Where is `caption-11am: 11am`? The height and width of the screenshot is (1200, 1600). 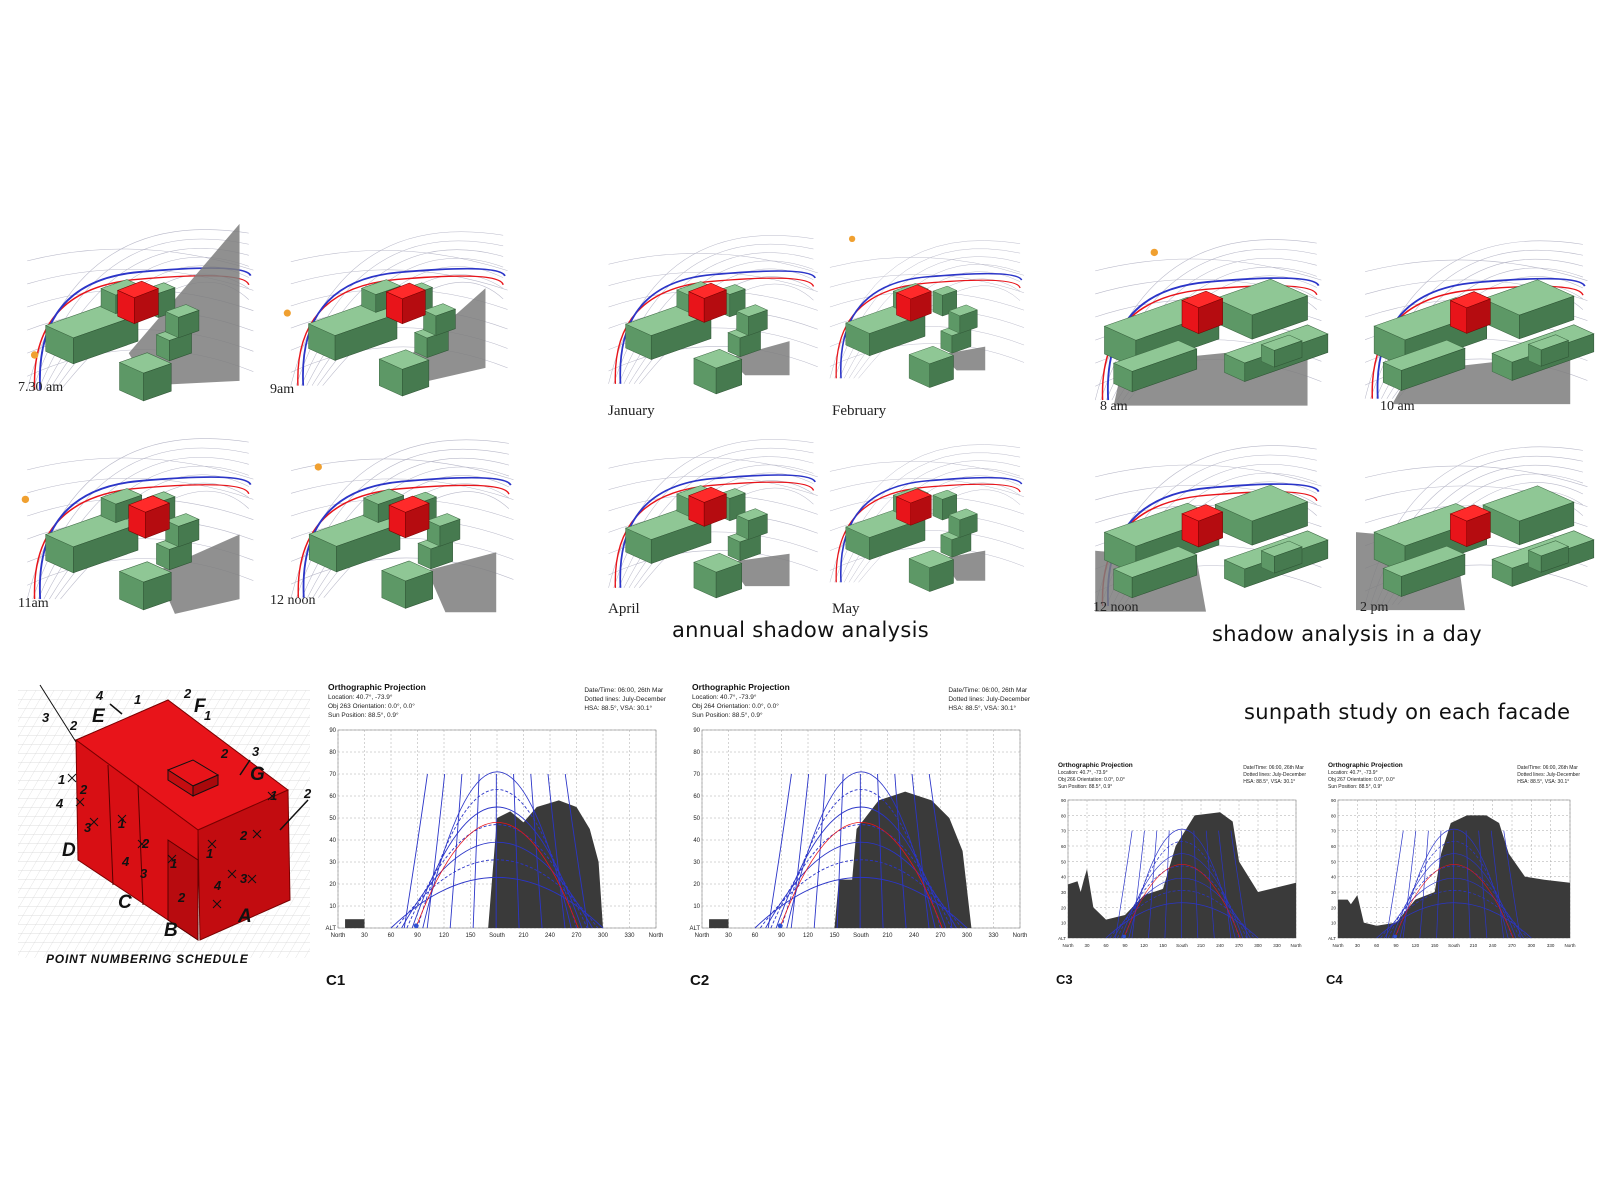 caption-11am: 11am is located at coordinates (33, 603).